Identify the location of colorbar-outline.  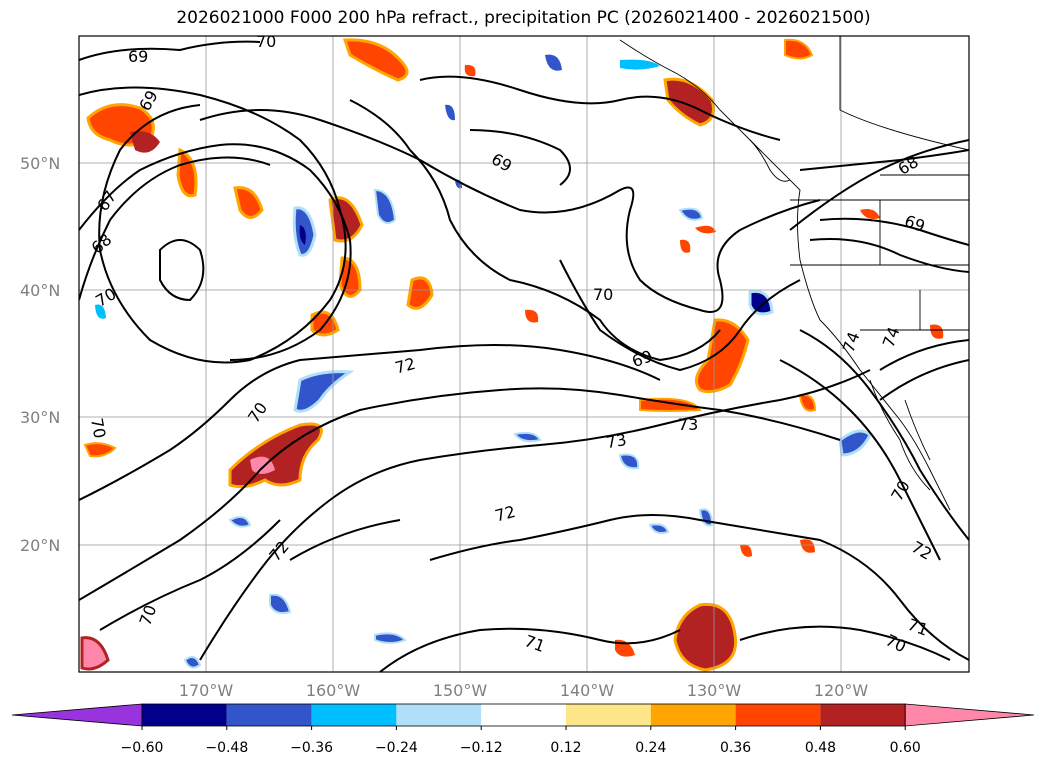
(523, 715).